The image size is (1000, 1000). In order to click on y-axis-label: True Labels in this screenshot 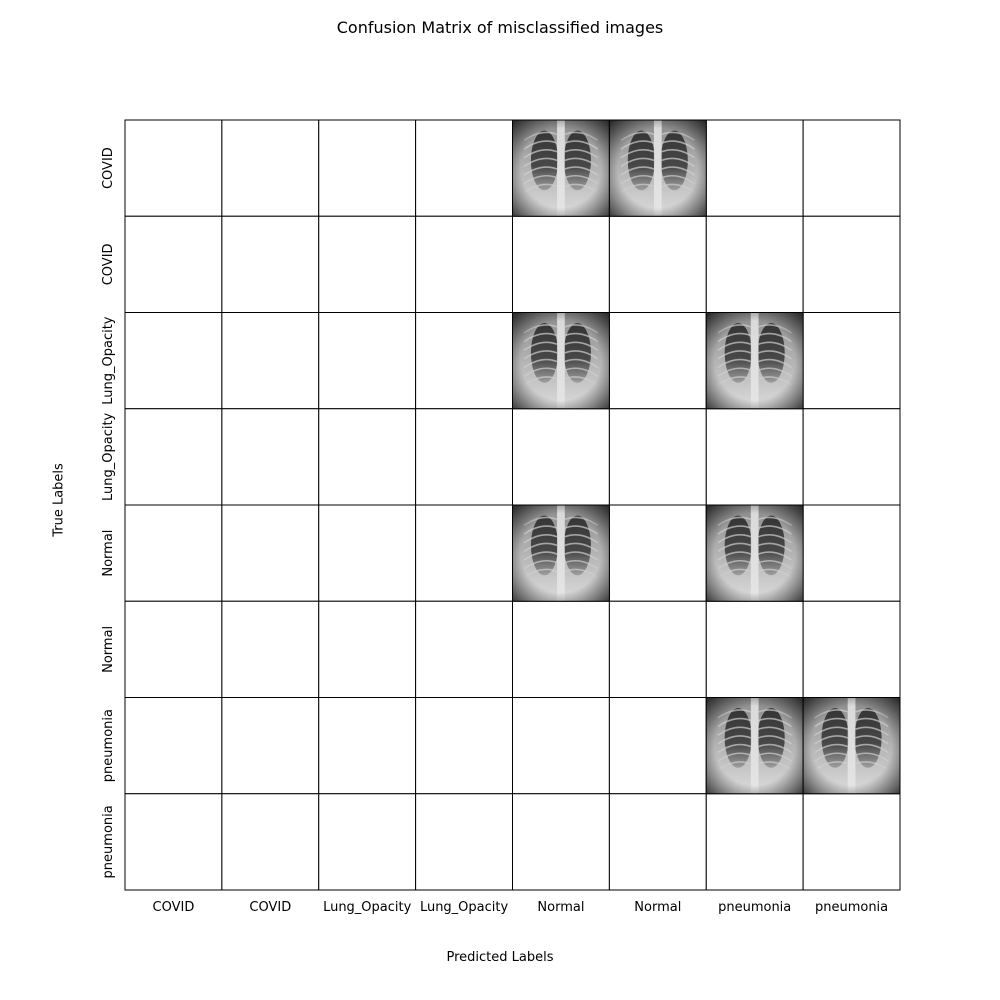, I will do `click(59, 500)`.